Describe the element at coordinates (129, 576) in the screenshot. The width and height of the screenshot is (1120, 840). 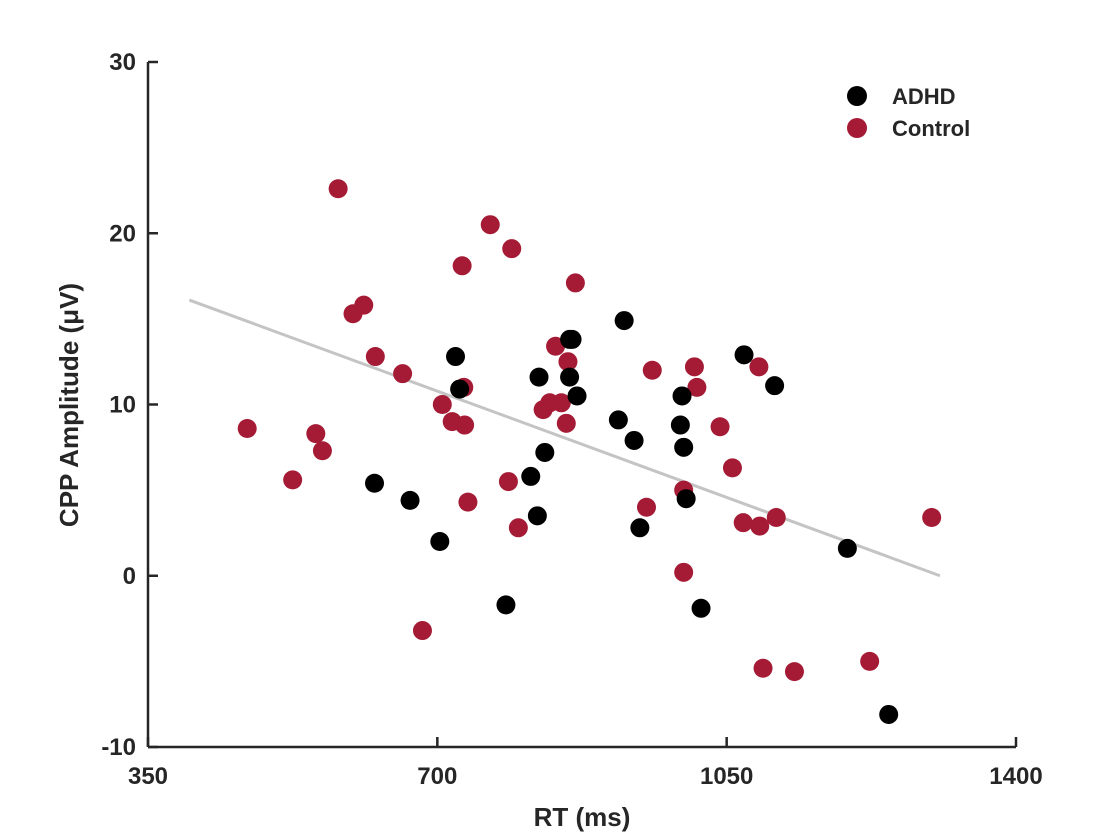
I see `y-tick-label: 0` at that location.